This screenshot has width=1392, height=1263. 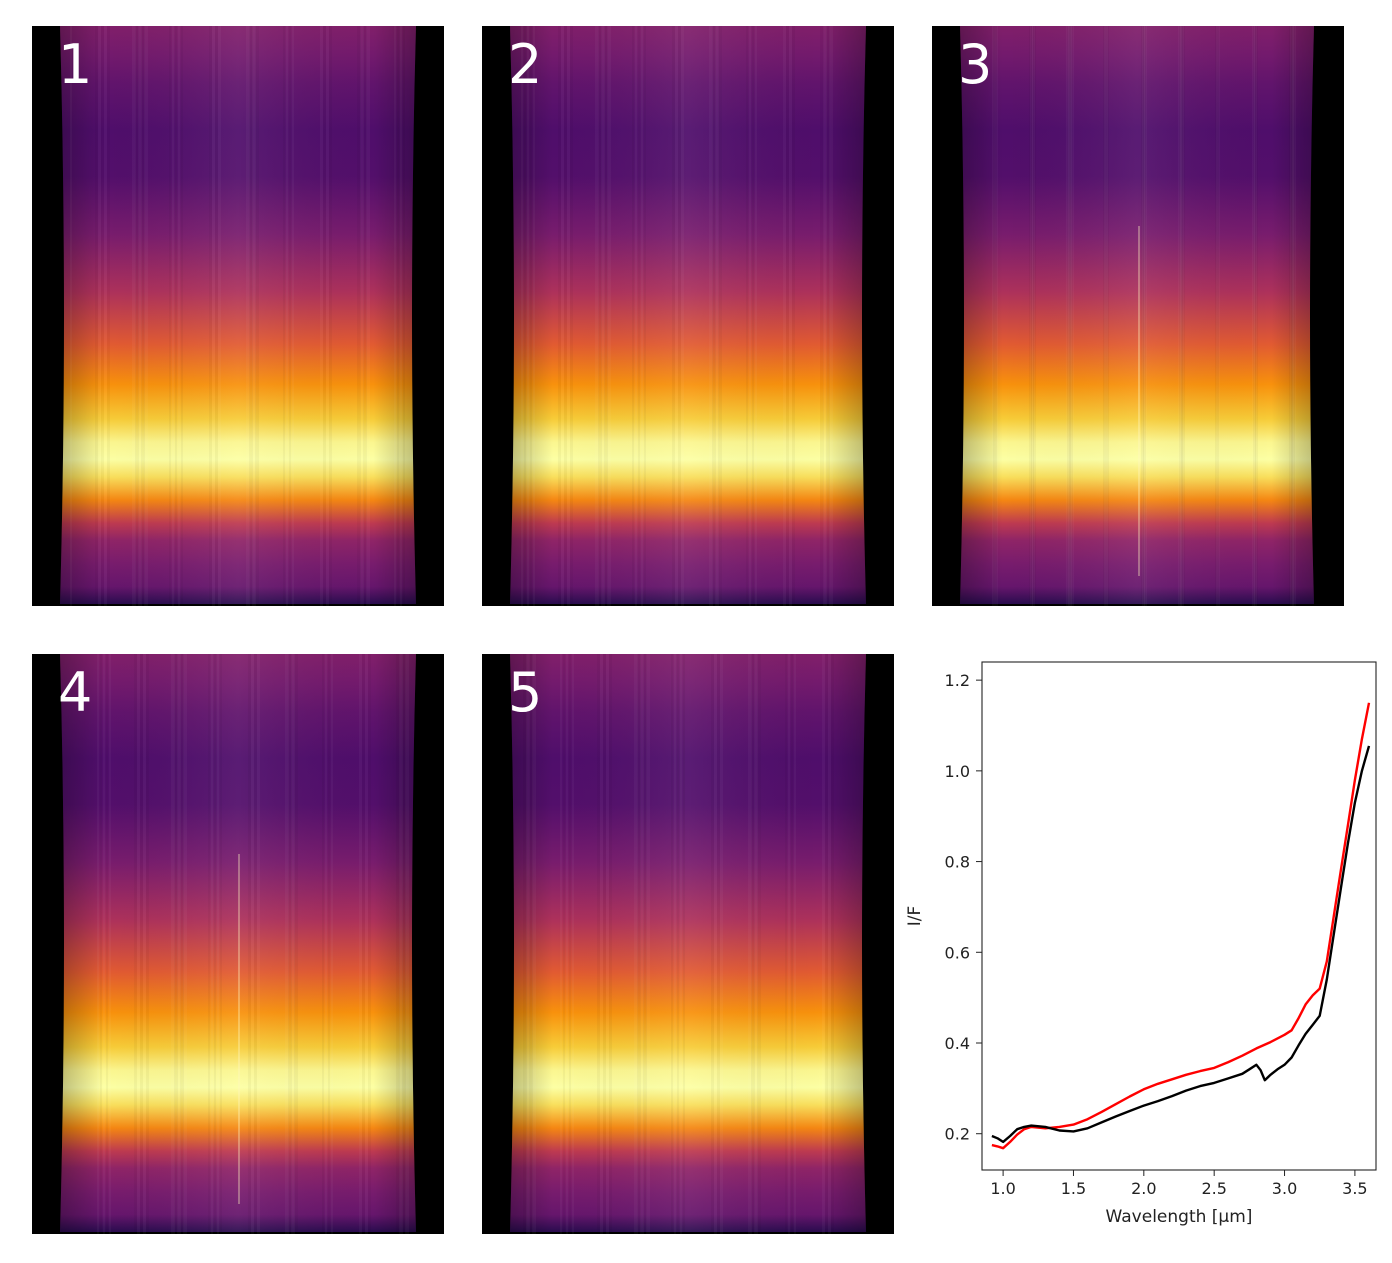 I want to click on panel-label: 3, so click(x=975, y=64).